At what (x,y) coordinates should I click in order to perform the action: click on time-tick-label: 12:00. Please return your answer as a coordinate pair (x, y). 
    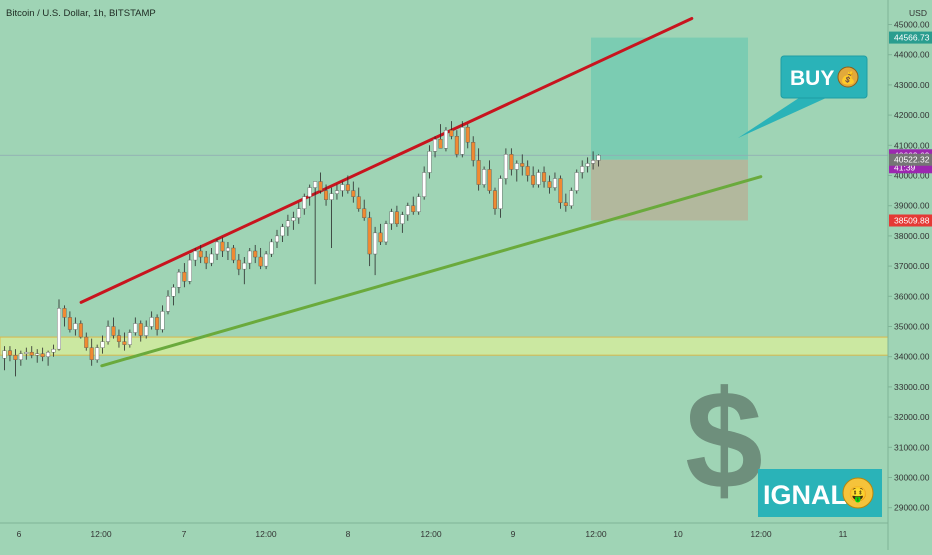
    Looking at the image, I should click on (266, 534).